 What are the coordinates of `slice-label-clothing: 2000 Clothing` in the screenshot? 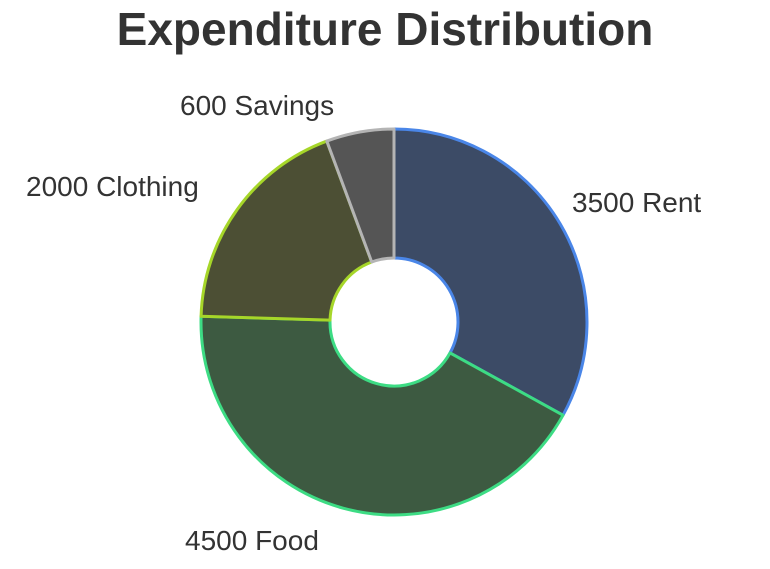 It's located at (112, 186).